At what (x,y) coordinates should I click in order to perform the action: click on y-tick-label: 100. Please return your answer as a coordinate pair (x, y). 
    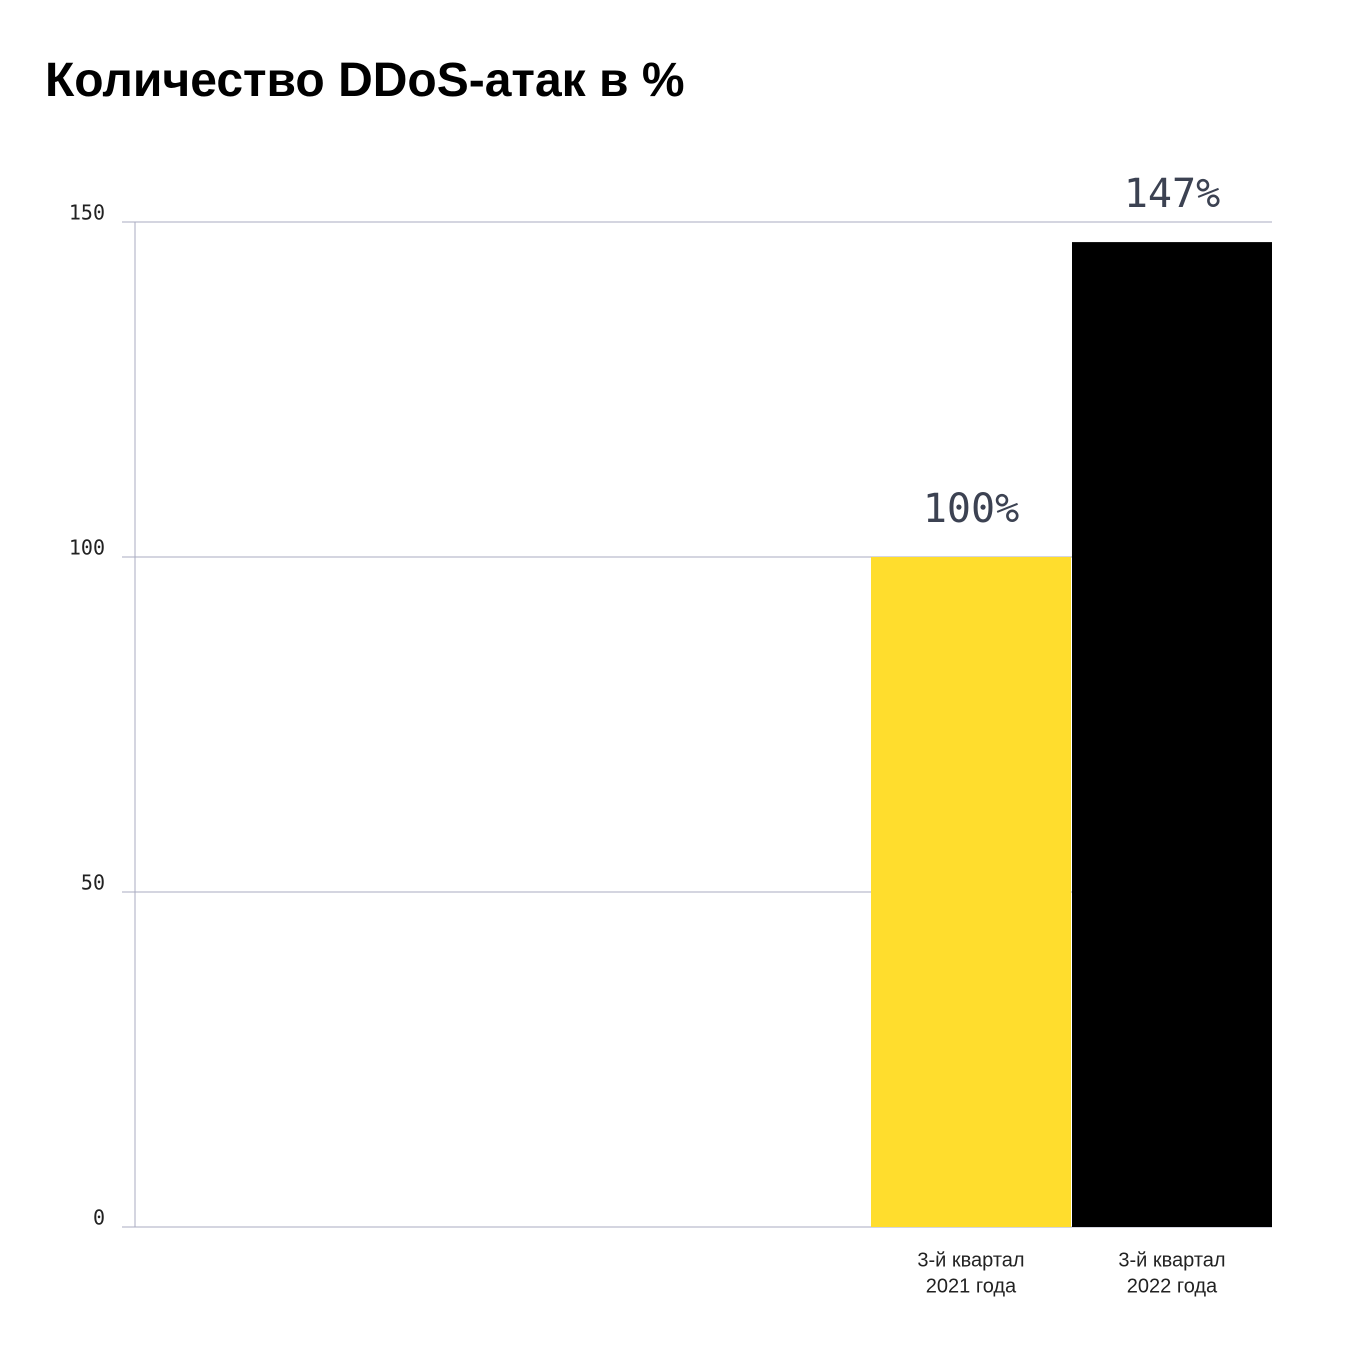
    Looking at the image, I should click on (87, 548).